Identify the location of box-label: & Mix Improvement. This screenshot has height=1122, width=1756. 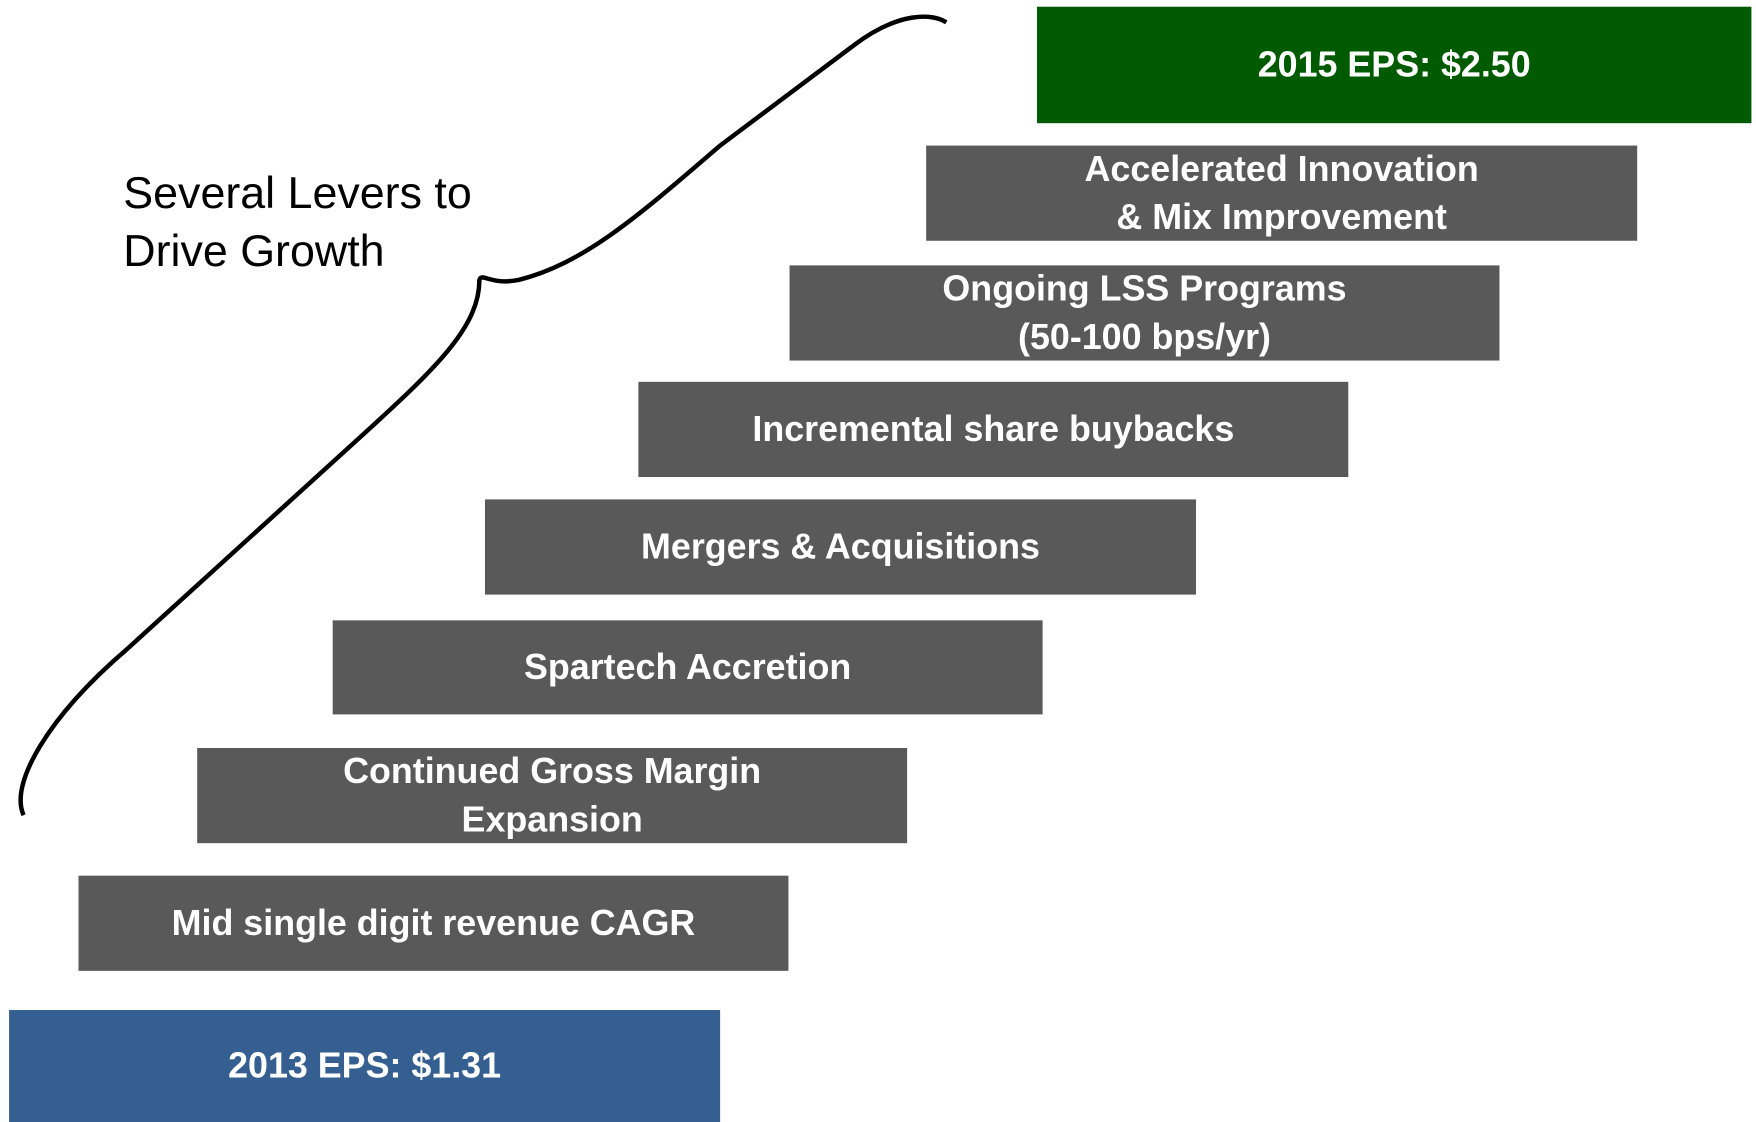
(1281, 217).